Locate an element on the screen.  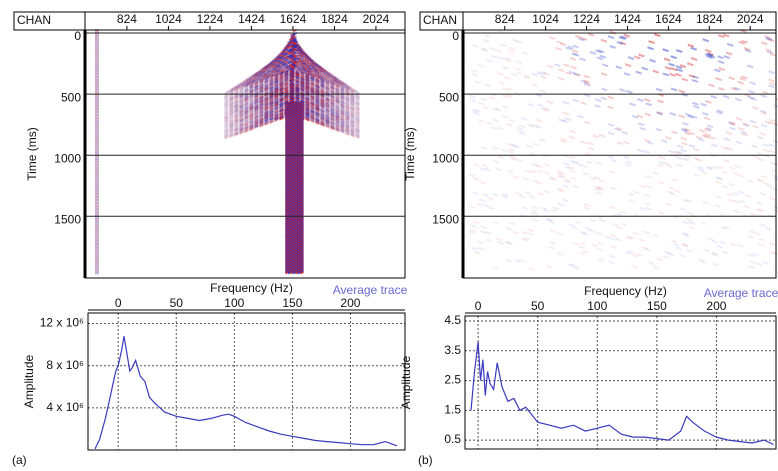
y-tick-label: 0 is located at coordinates (455, 36).